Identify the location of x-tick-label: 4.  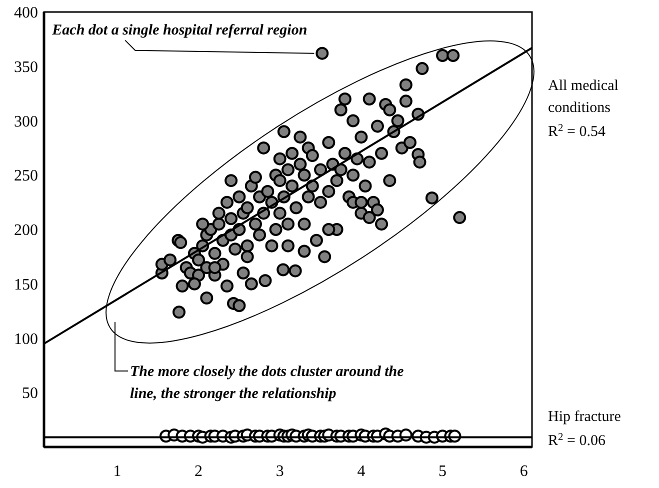
(361, 471).